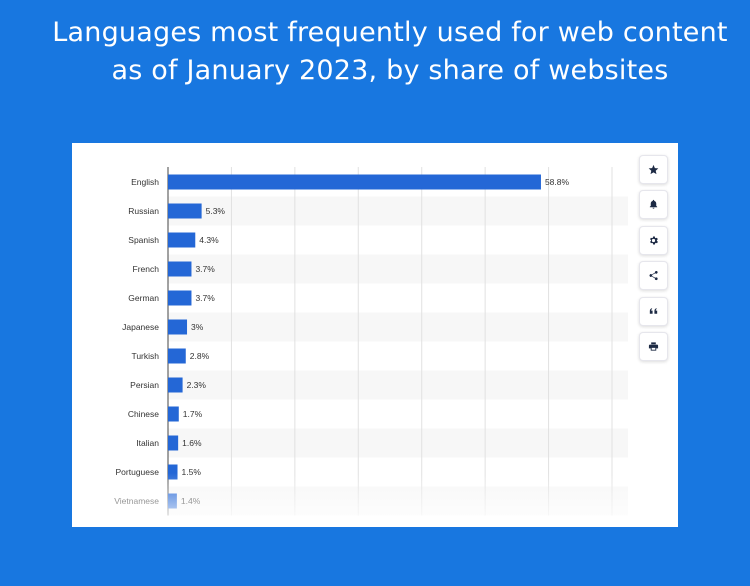 This screenshot has height=586, width=750. I want to click on bar-german, so click(180, 298).